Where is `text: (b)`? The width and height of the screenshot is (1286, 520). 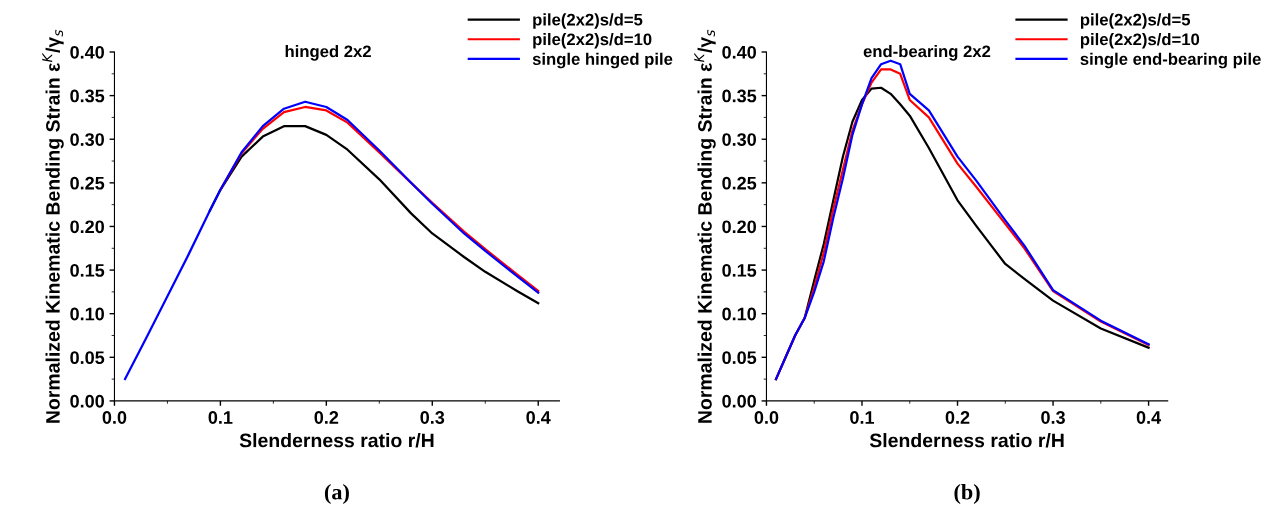 text: (b) is located at coordinates (967, 494).